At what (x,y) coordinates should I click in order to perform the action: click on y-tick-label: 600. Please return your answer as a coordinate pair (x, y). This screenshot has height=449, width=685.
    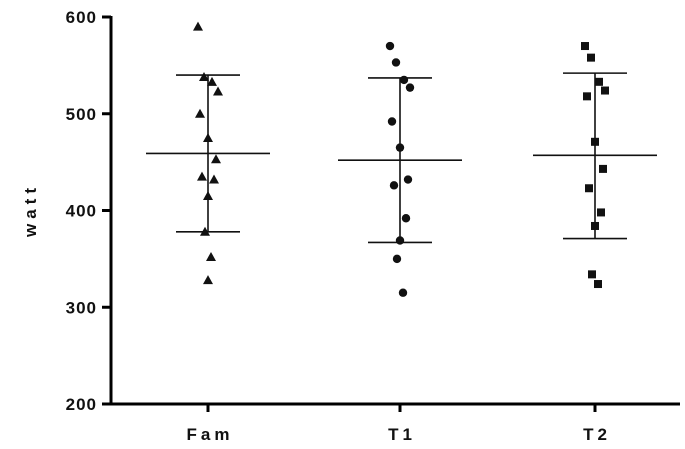
    Looking at the image, I should click on (81, 17).